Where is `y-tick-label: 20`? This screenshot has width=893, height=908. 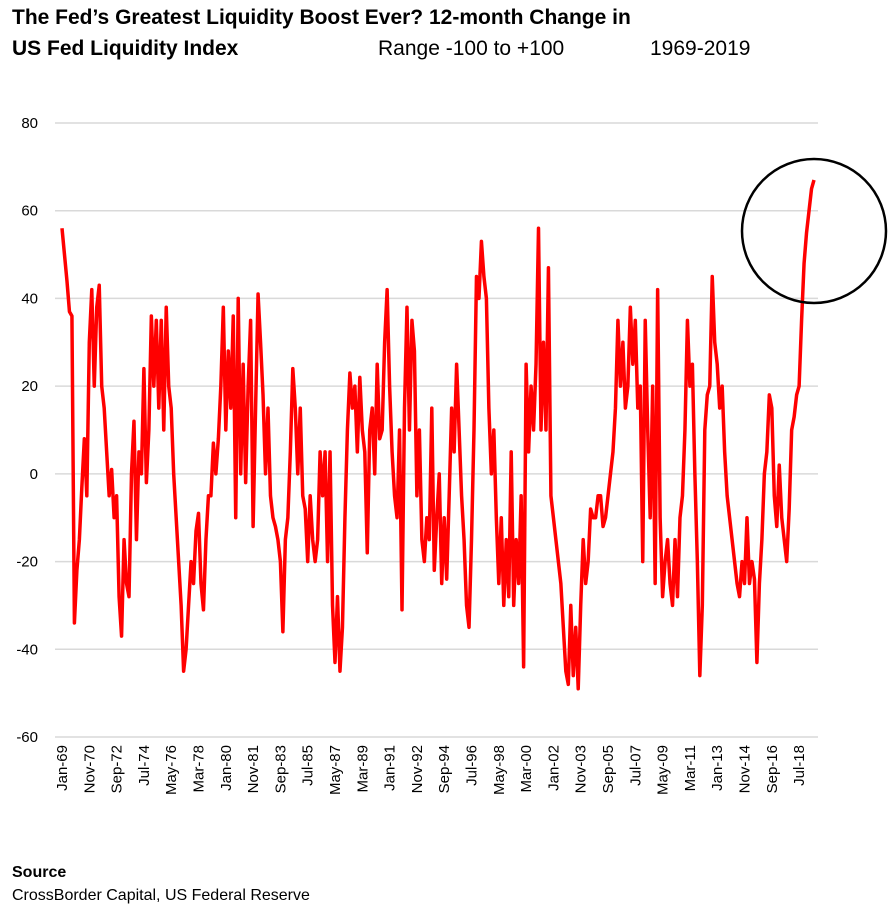
y-tick-label: 20 is located at coordinates (29, 386).